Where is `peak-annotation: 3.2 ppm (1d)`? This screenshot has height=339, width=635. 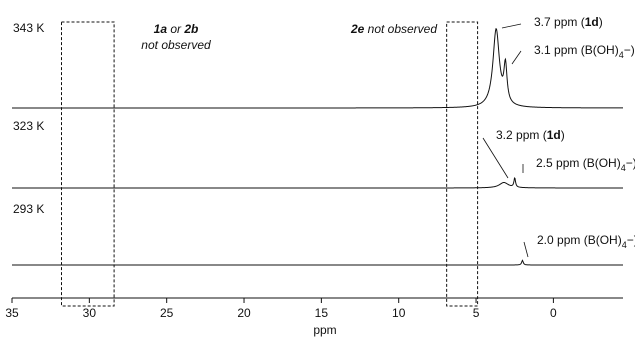
peak-annotation: 3.2 ppm (1d) is located at coordinates (530, 135).